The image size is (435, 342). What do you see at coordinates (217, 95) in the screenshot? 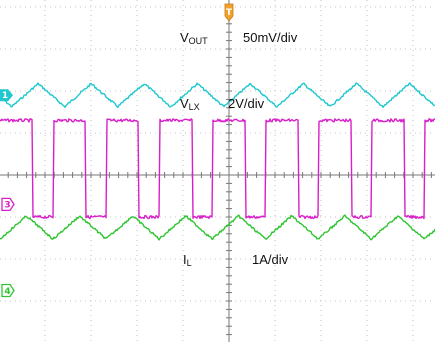
I see `trace-out` at bounding box center [217, 95].